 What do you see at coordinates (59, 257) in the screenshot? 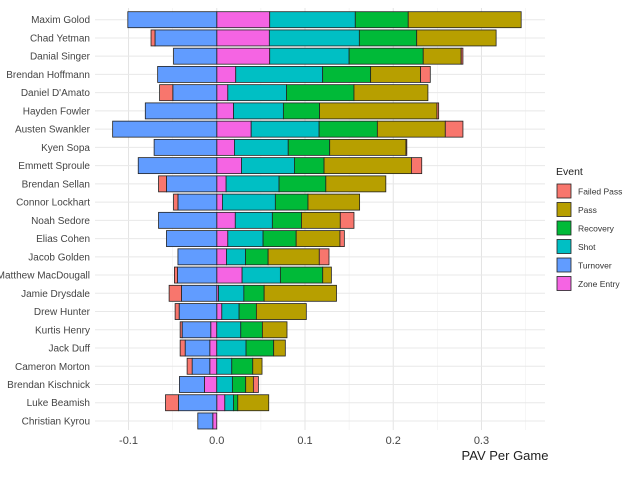
I see `y-tick-label: Jacob Golden` at bounding box center [59, 257].